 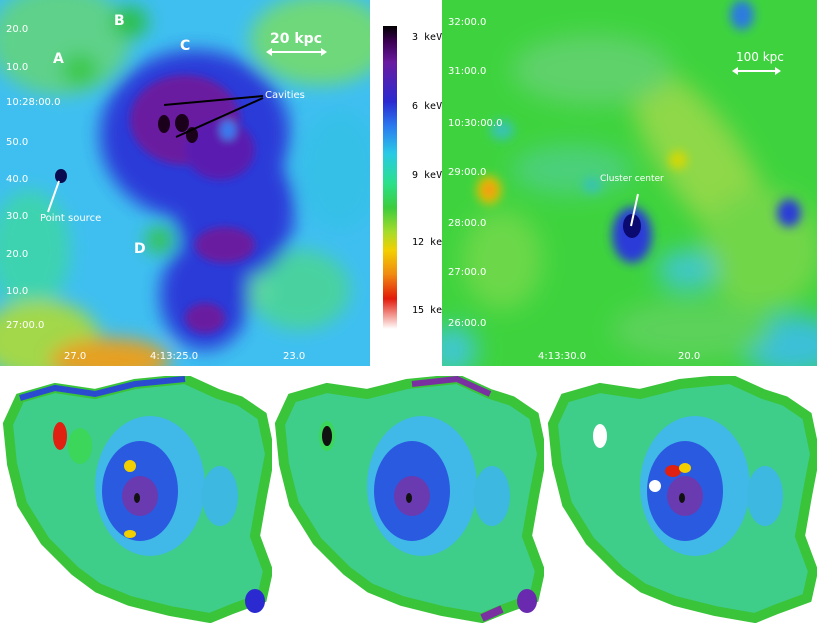 I want to click on temperature-colorbar, so click(x=390, y=177).